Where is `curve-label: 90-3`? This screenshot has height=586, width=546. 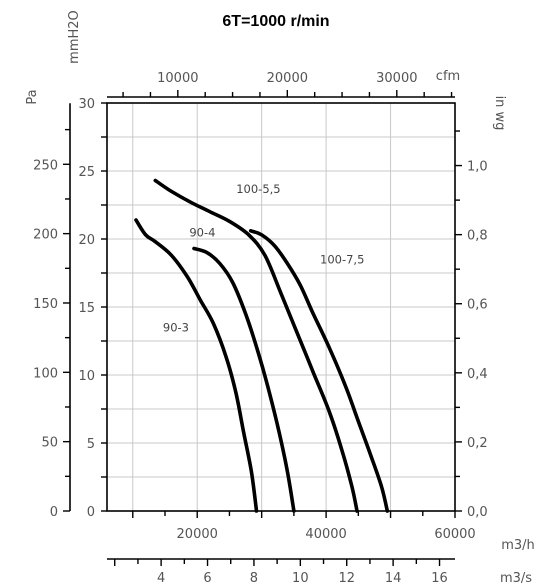 curve-label: 90-3 is located at coordinates (176, 327).